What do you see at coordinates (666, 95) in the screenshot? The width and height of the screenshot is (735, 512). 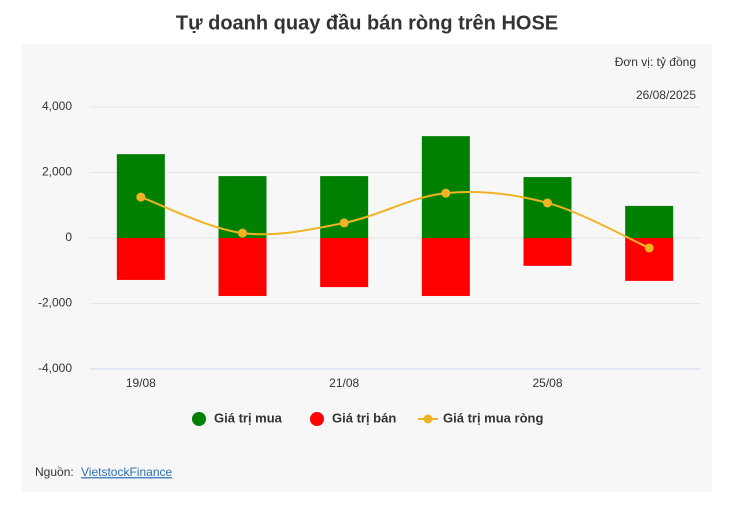 I see `date-note: 26/08/2025` at bounding box center [666, 95].